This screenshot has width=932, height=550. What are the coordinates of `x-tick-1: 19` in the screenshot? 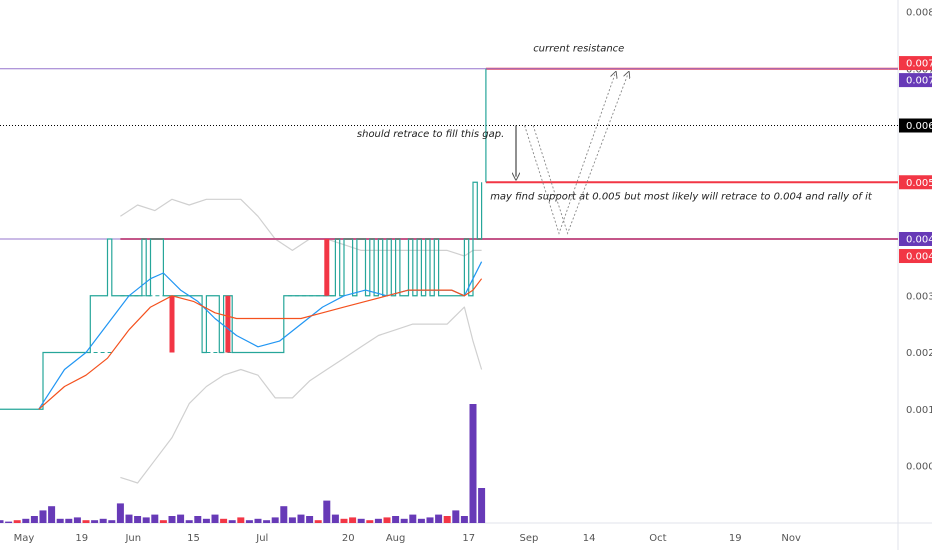 It's located at (81, 538).